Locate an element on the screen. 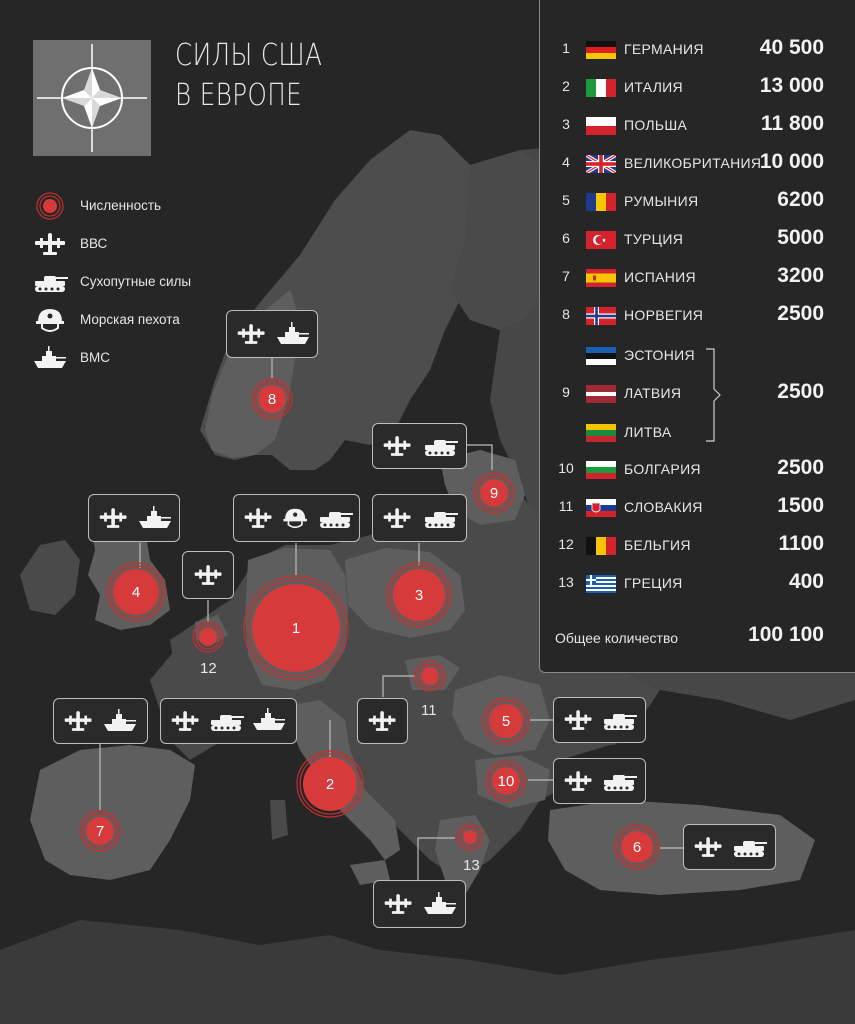 The height and width of the screenshot is (1024, 855). country-value: 3200 is located at coordinates (800, 275).